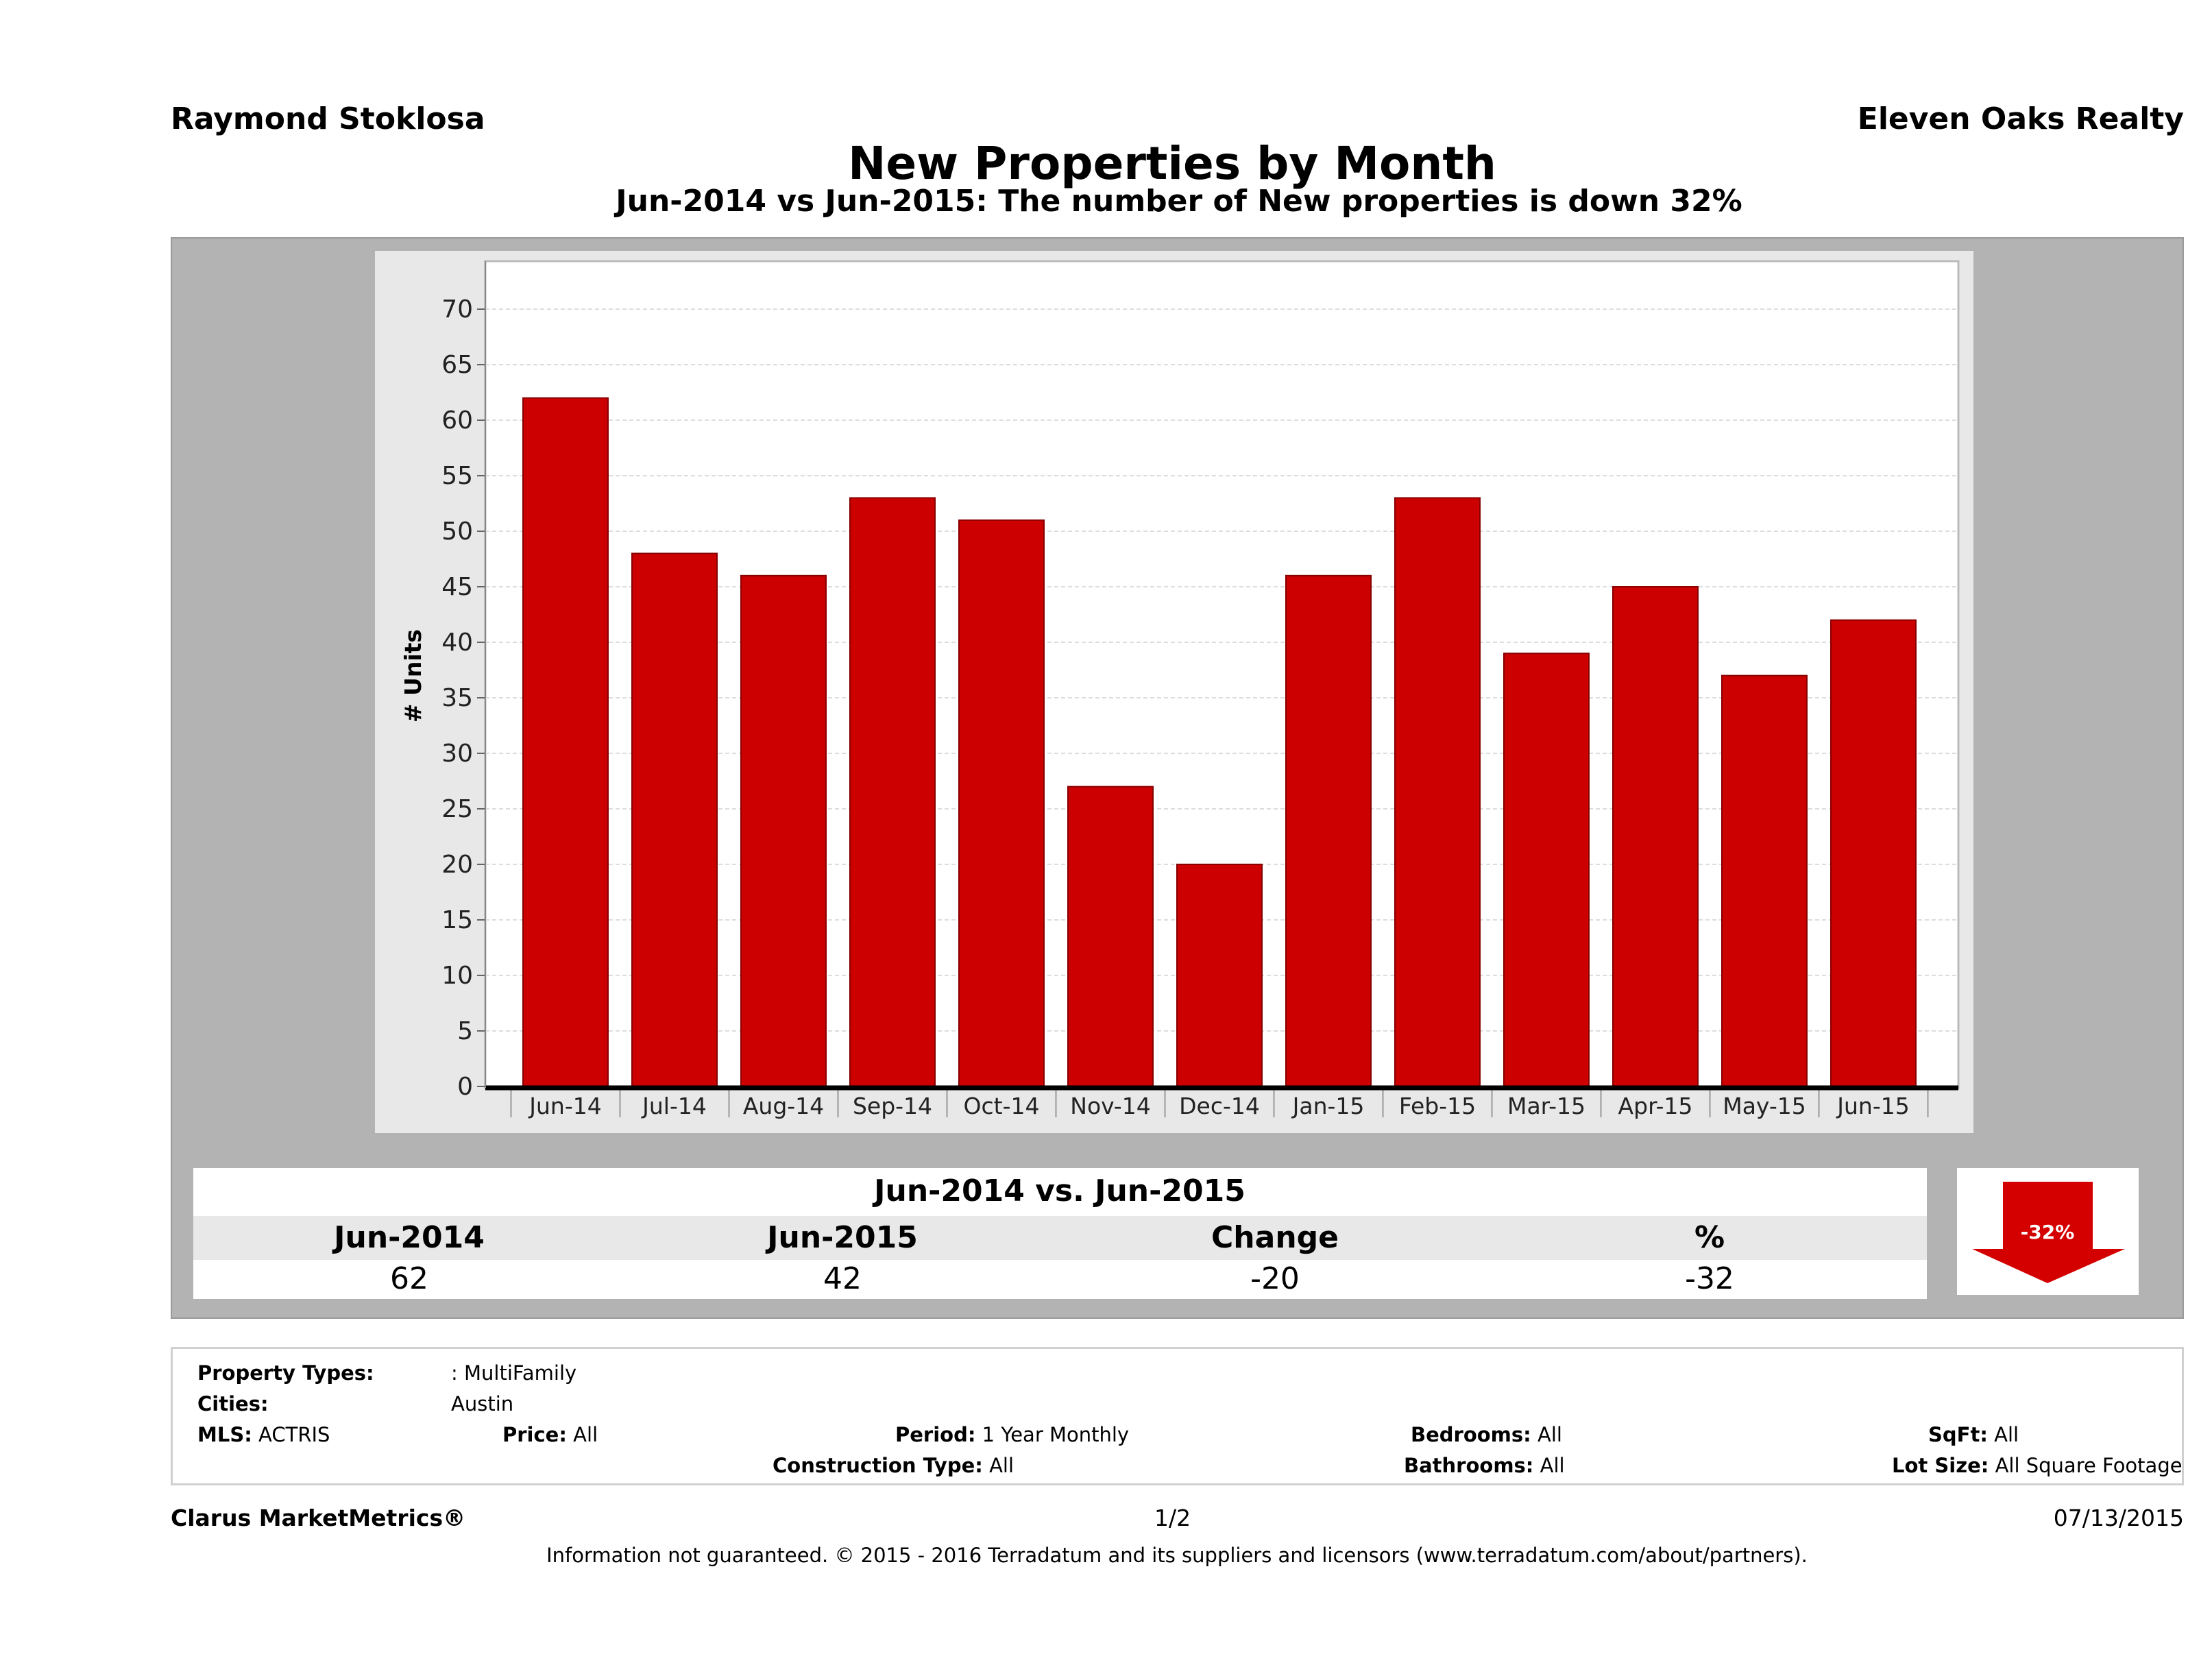  What do you see at coordinates (457, 420) in the screenshot?
I see `y-tick-label: 60` at bounding box center [457, 420].